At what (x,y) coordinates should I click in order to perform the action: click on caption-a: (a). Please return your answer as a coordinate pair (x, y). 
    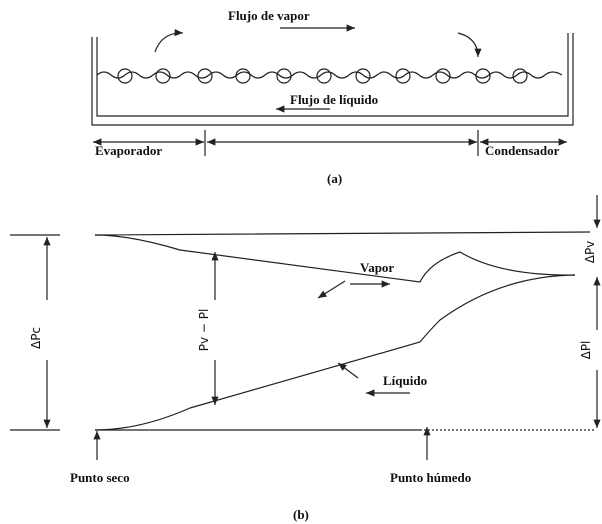
    Looking at the image, I should click on (334, 178).